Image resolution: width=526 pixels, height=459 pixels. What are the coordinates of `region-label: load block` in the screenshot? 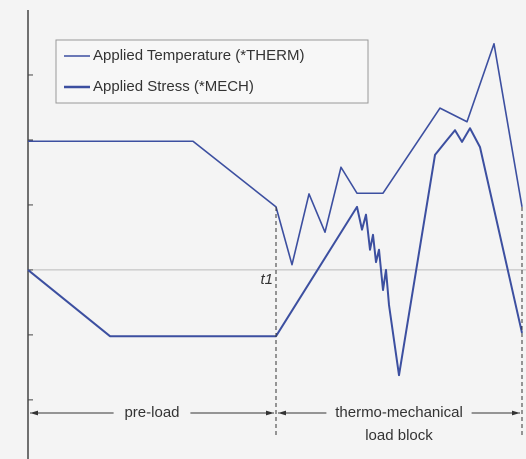 It's located at (399, 435).